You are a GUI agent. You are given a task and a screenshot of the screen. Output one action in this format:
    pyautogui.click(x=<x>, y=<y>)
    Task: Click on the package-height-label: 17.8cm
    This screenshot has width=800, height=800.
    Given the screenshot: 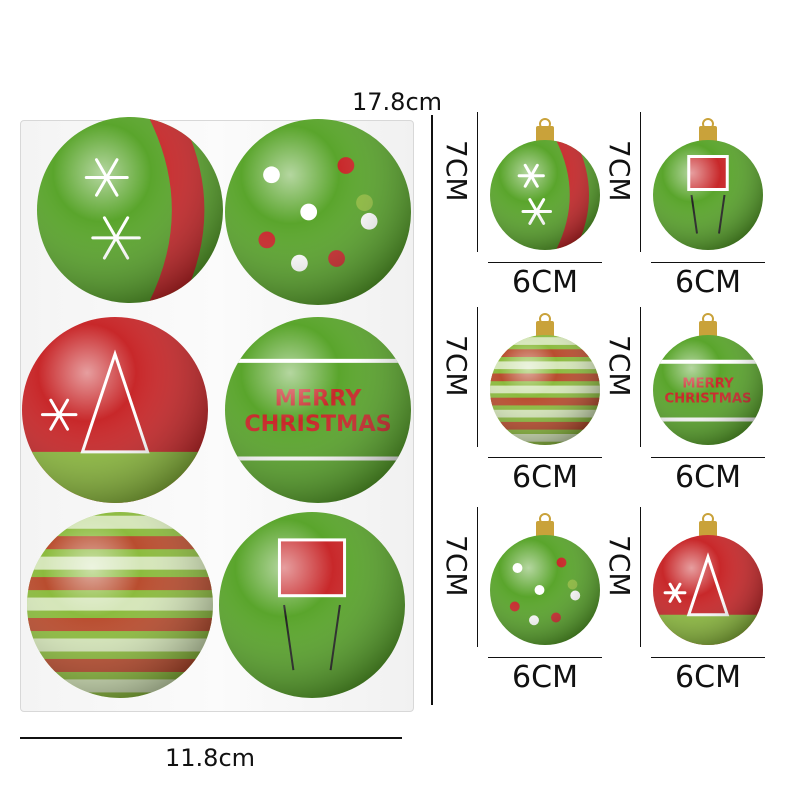 What is the action you would take?
    pyautogui.click(x=397, y=102)
    